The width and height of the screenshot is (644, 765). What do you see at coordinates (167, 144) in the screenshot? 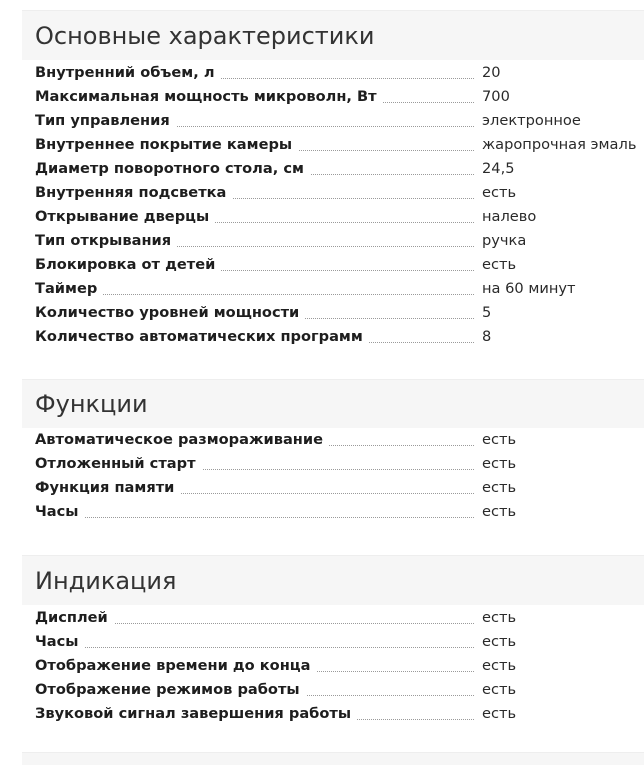
I see `spec-label: Внутреннее покрытие камеры` at bounding box center [167, 144].